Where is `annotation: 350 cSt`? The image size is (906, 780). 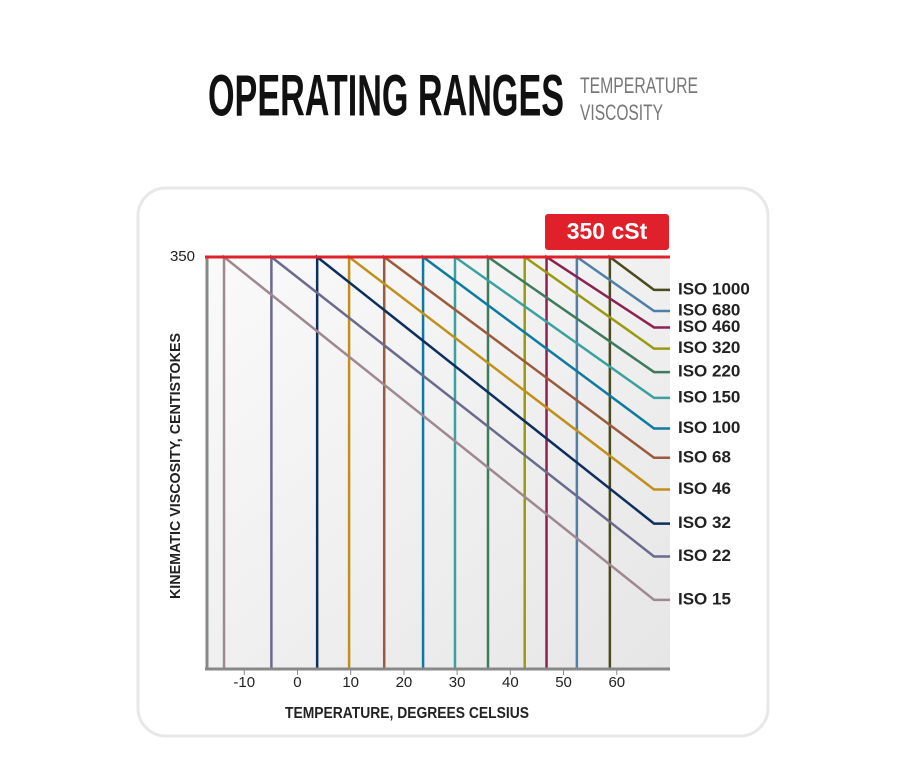 annotation: 350 cSt is located at coordinates (607, 231).